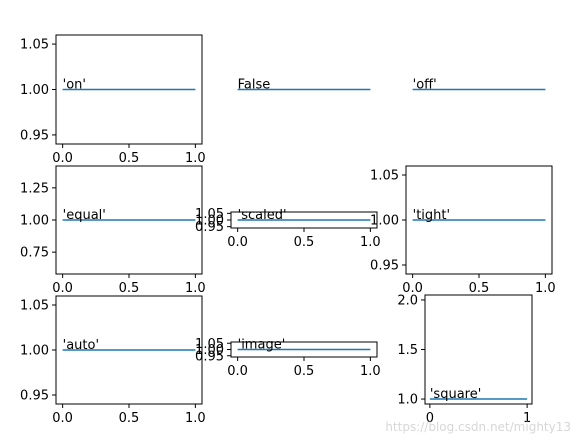  I want to click on y-tick-label: 1.5, so click(407, 350).